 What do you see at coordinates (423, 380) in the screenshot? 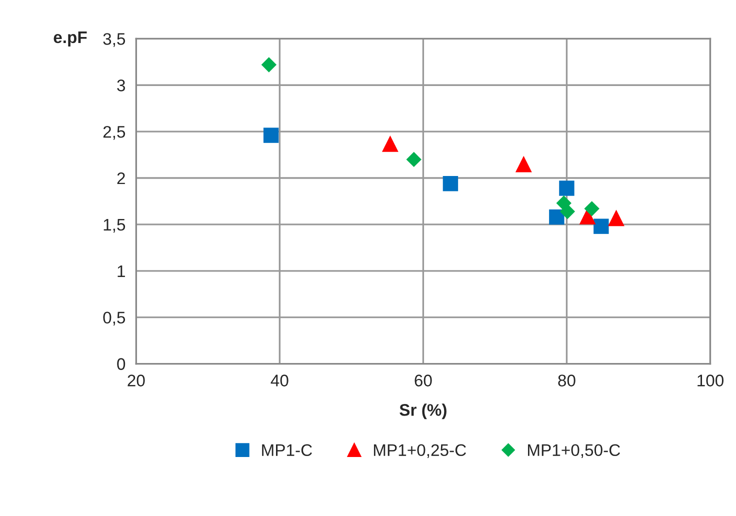
I see `x-tick-label: 60` at bounding box center [423, 380].